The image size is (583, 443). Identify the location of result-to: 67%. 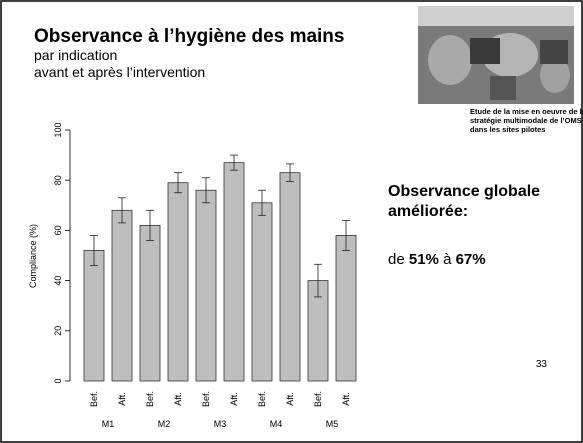
(471, 259).